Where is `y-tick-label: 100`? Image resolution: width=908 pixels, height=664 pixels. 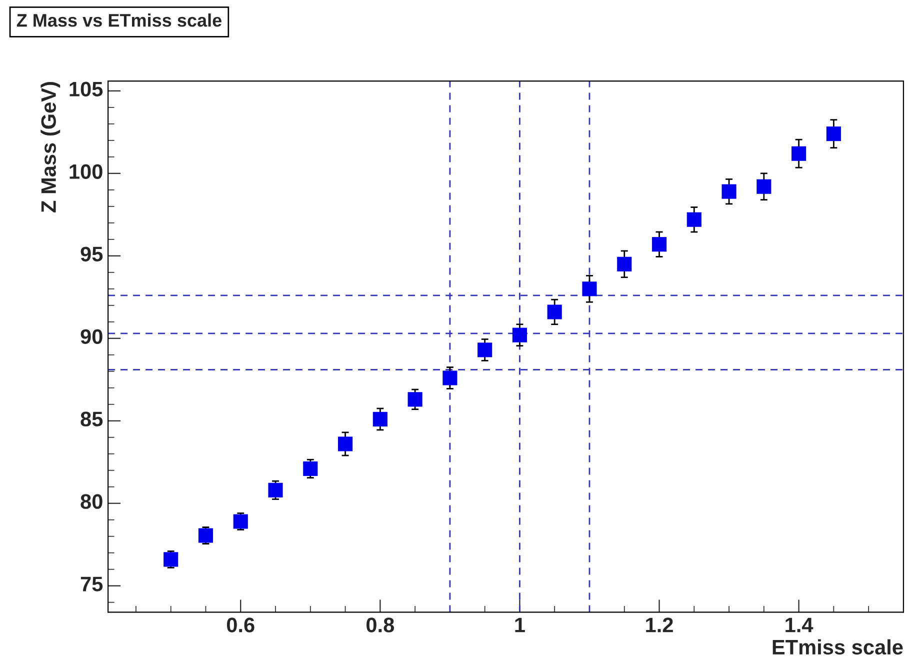 y-tick-label: 100 is located at coordinates (86, 171).